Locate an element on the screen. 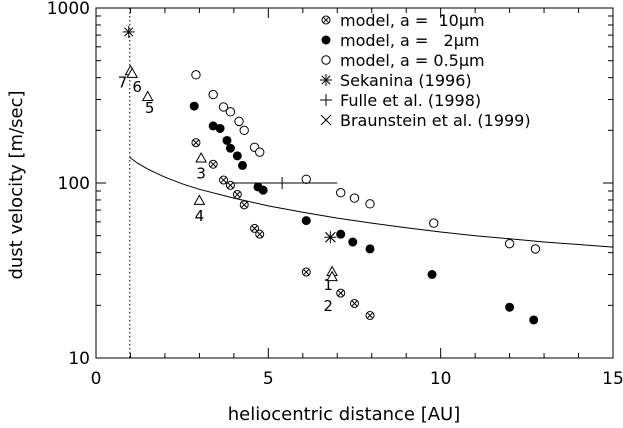 This screenshot has width=623, height=428. triangle-label: 5 is located at coordinates (150, 108).